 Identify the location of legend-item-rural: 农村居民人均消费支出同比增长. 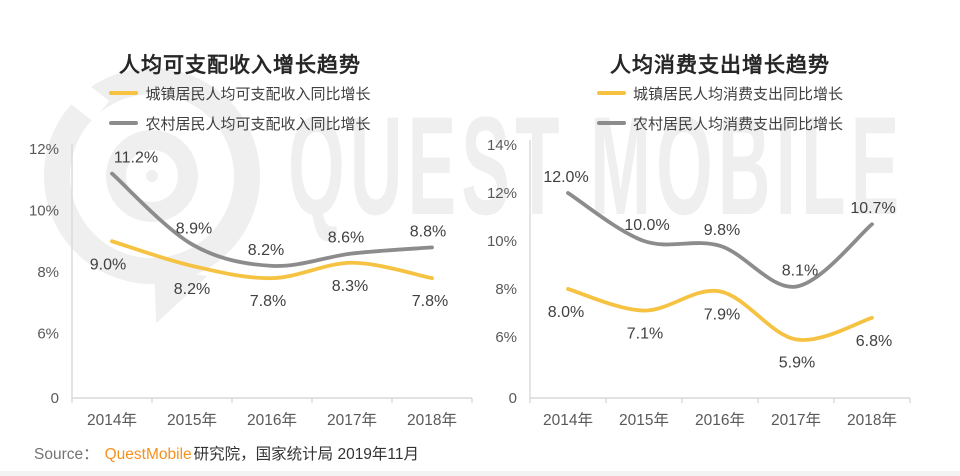
(719, 123).